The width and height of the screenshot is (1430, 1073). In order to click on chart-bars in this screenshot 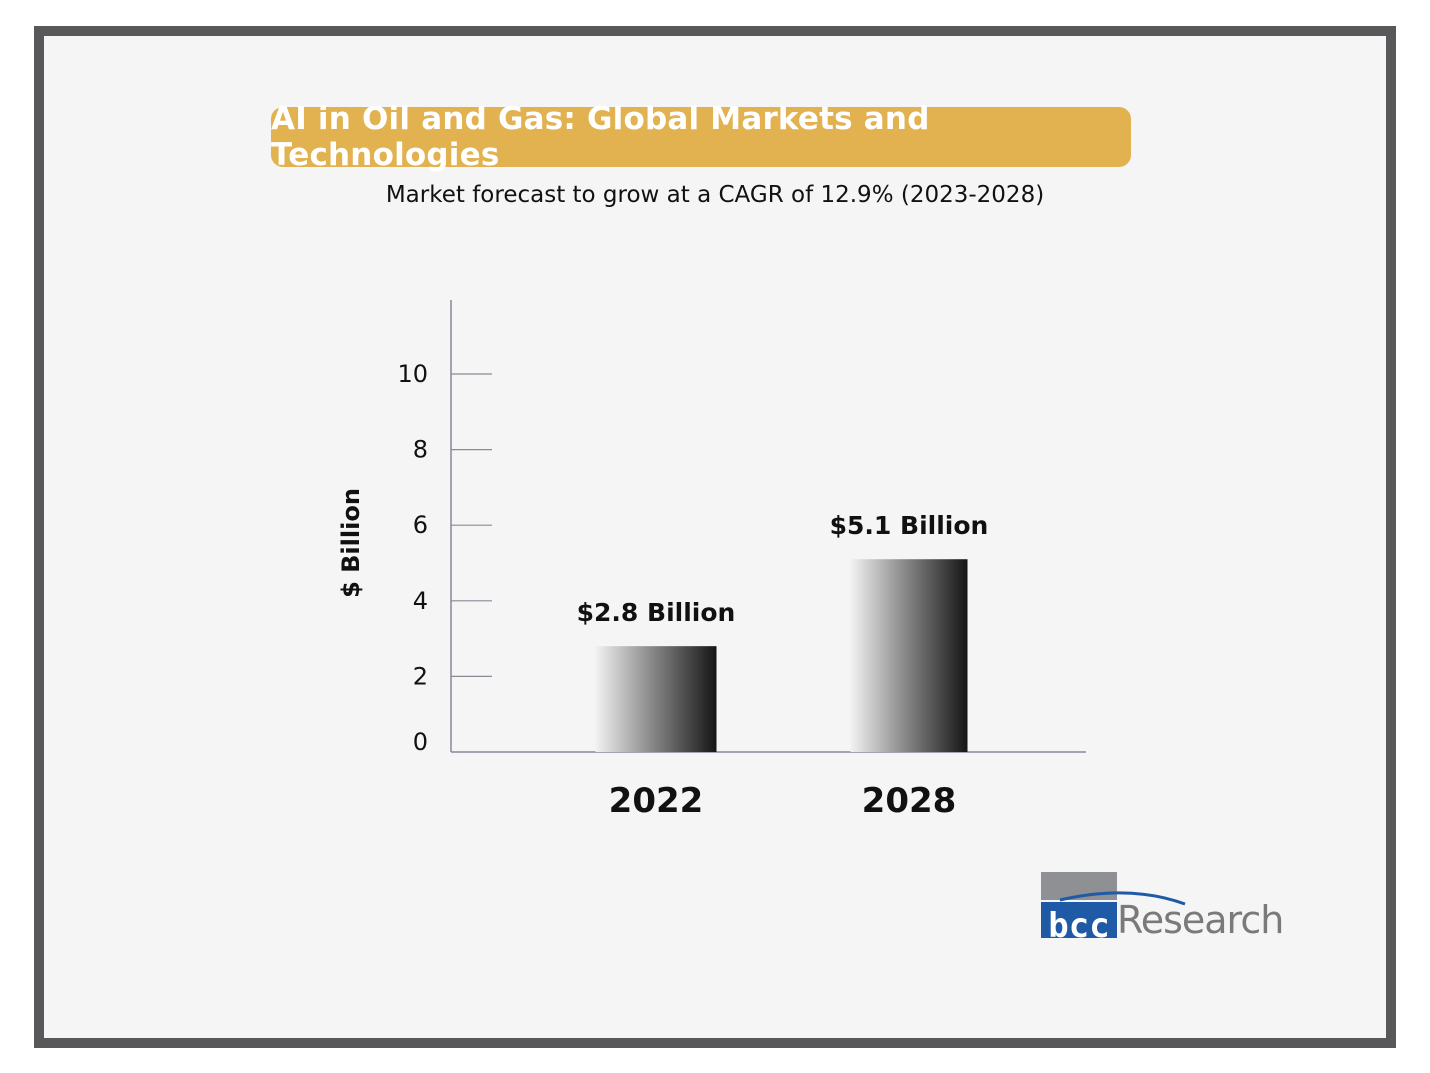, I will do `click(781, 655)`.